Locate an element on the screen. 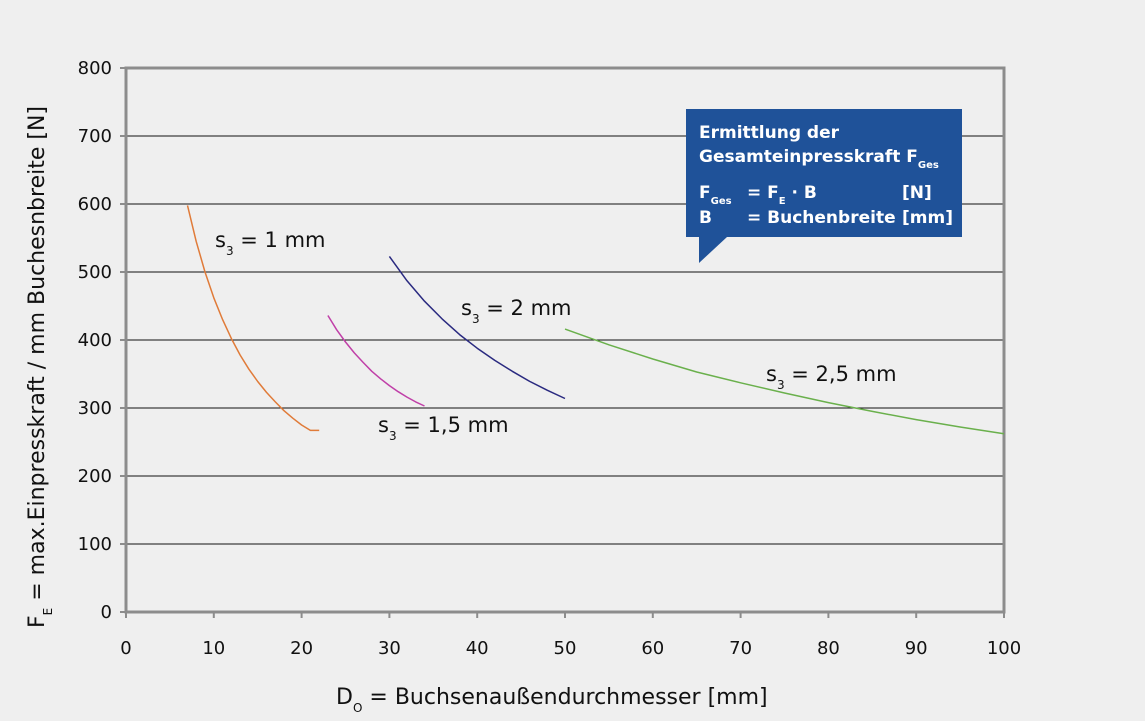  x-tick-label-60: 60 is located at coordinates (652, 648).